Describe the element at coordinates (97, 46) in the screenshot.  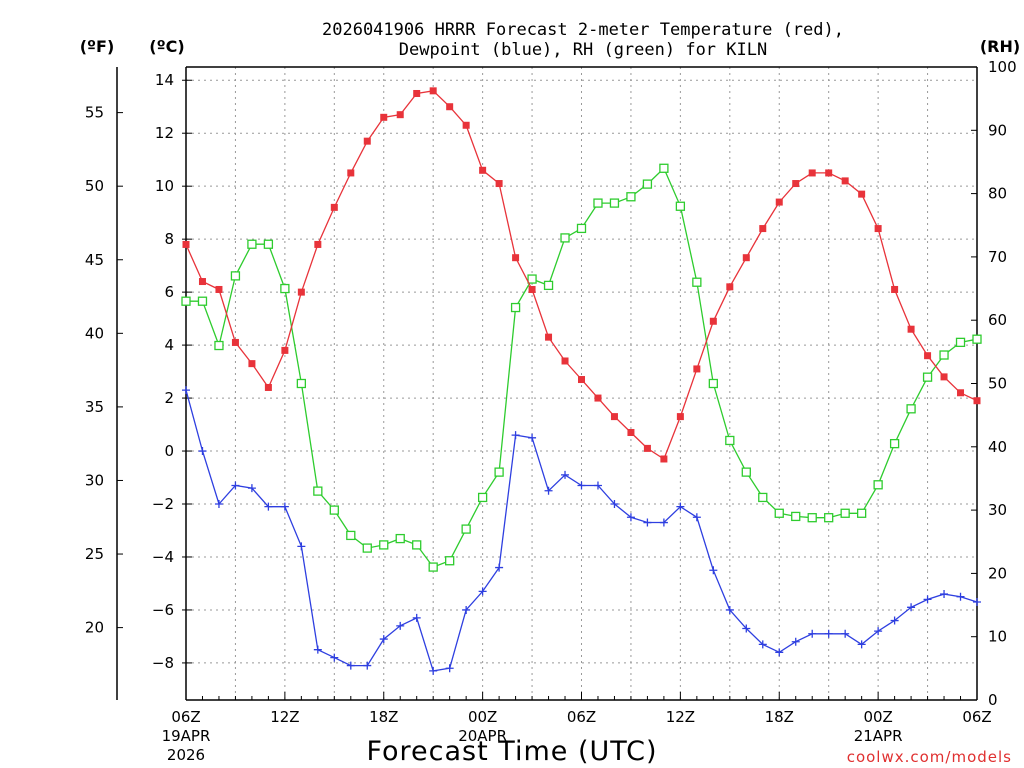
I see `fahrenheit-unit-label: (ºF)` at that location.